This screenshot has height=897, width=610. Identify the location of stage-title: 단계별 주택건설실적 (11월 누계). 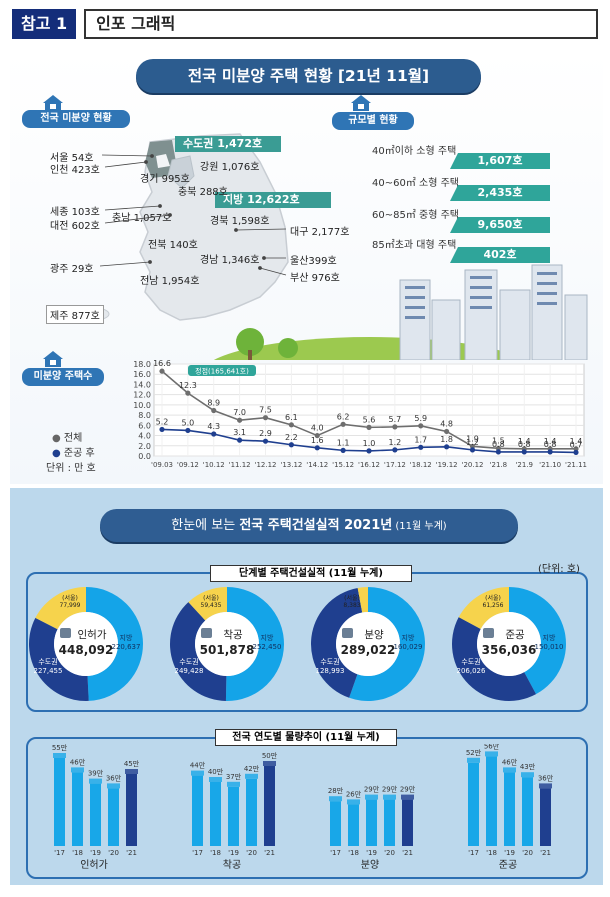
(311, 573).